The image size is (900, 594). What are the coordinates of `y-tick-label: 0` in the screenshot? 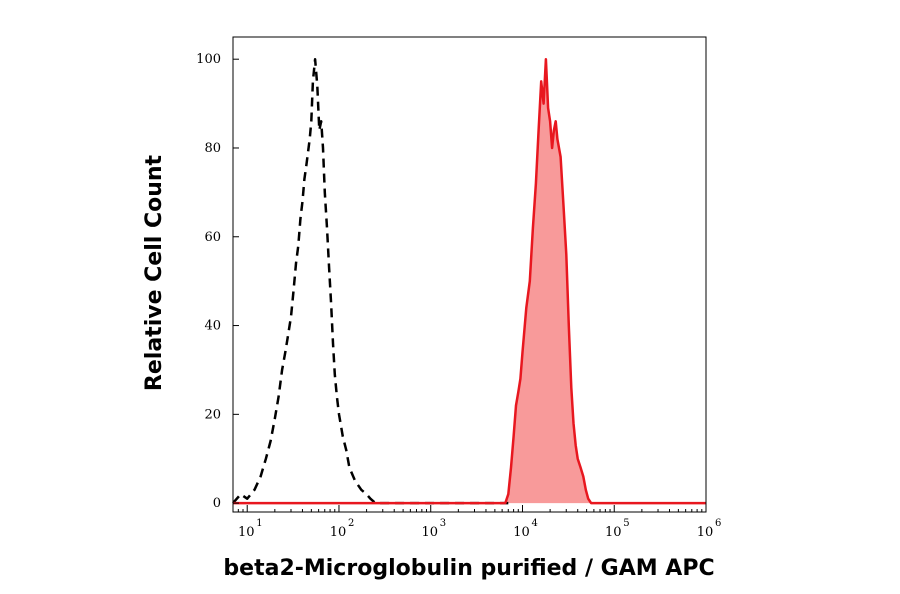 It's located at (217, 503).